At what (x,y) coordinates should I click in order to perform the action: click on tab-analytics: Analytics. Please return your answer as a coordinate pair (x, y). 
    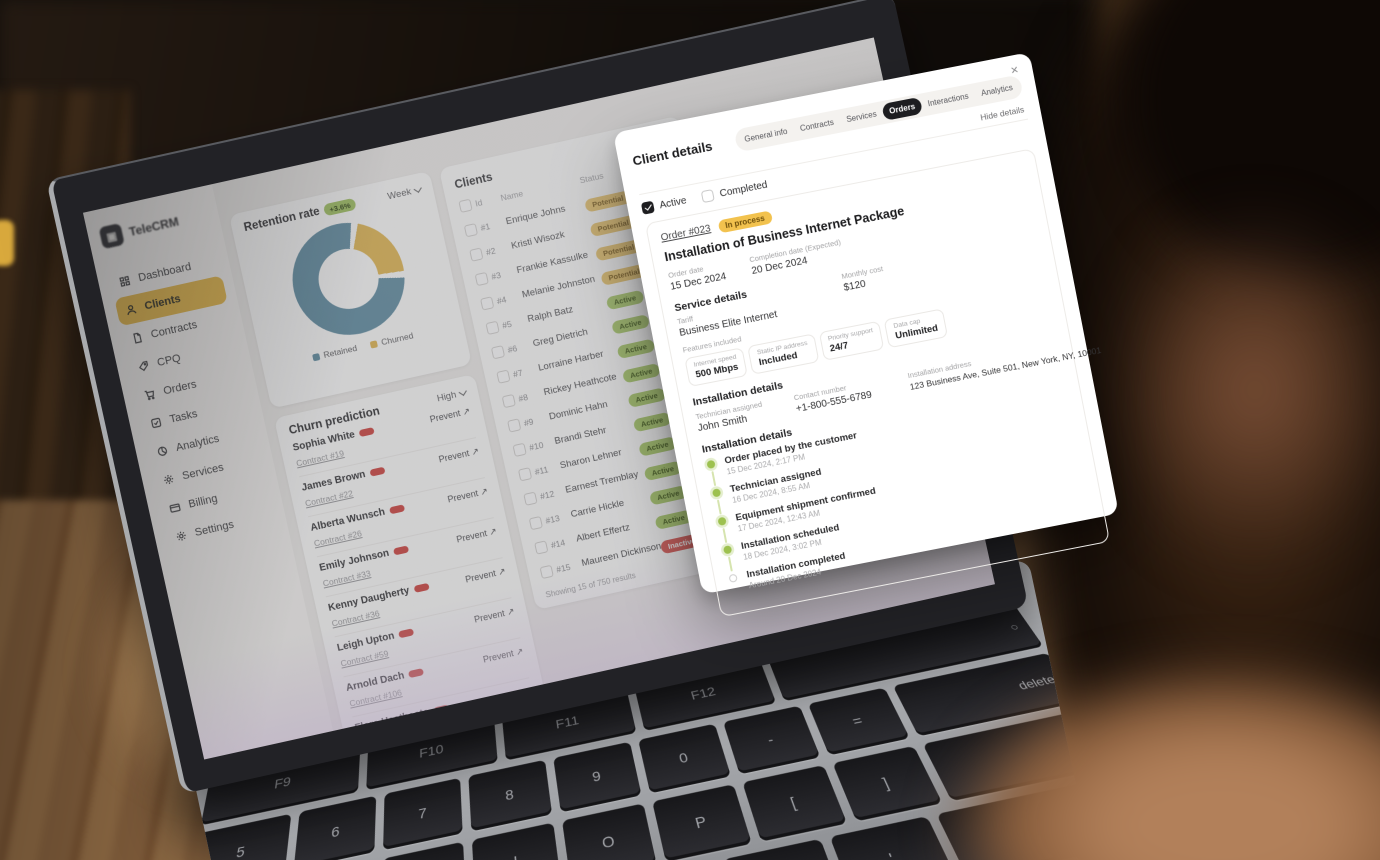
    Looking at the image, I should click on (997, 90).